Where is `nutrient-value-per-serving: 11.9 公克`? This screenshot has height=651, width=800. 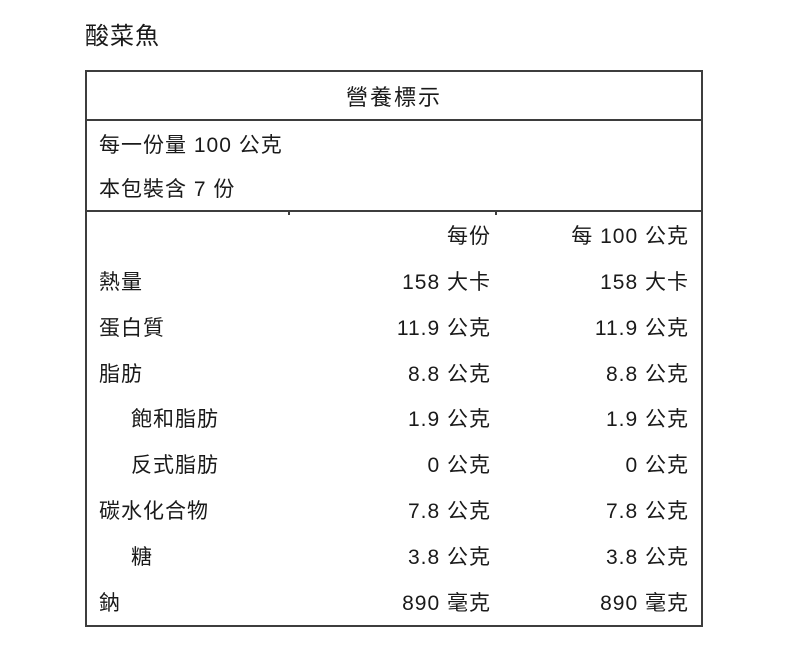 nutrient-value-per-serving: 11.9 公克 is located at coordinates (443, 328).